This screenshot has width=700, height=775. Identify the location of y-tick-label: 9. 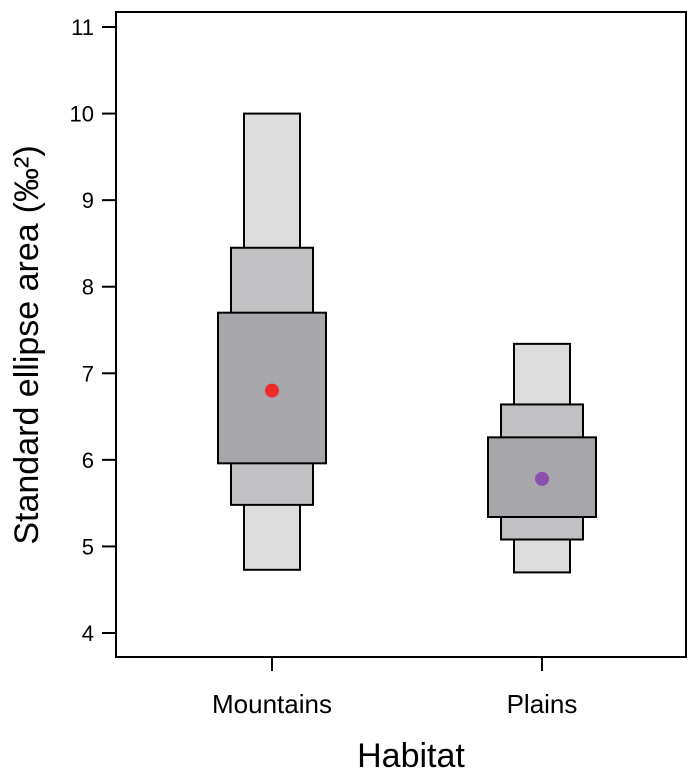
(88, 200).